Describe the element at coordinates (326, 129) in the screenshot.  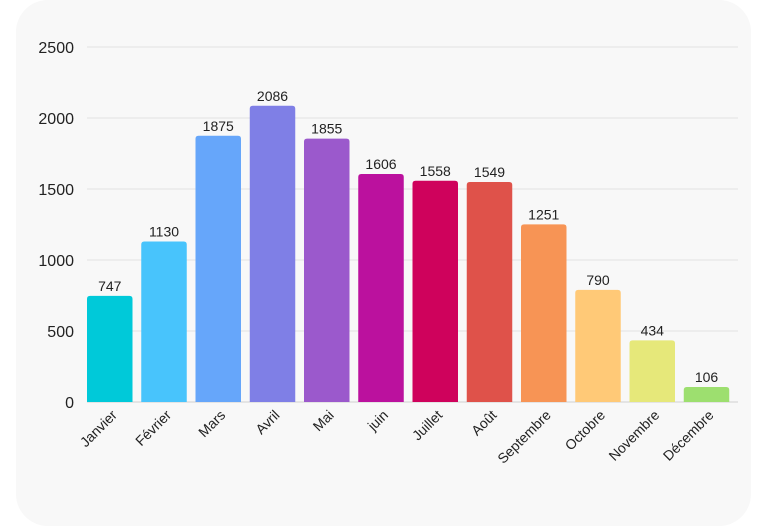
I see `data-label: 1855` at that location.